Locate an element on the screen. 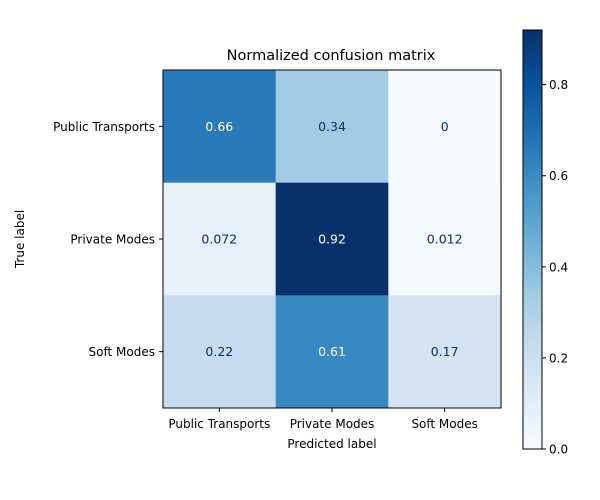 This screenshot has height=500, width=600. cell-value-label: 0.34 is located at coordinates (332, 126).